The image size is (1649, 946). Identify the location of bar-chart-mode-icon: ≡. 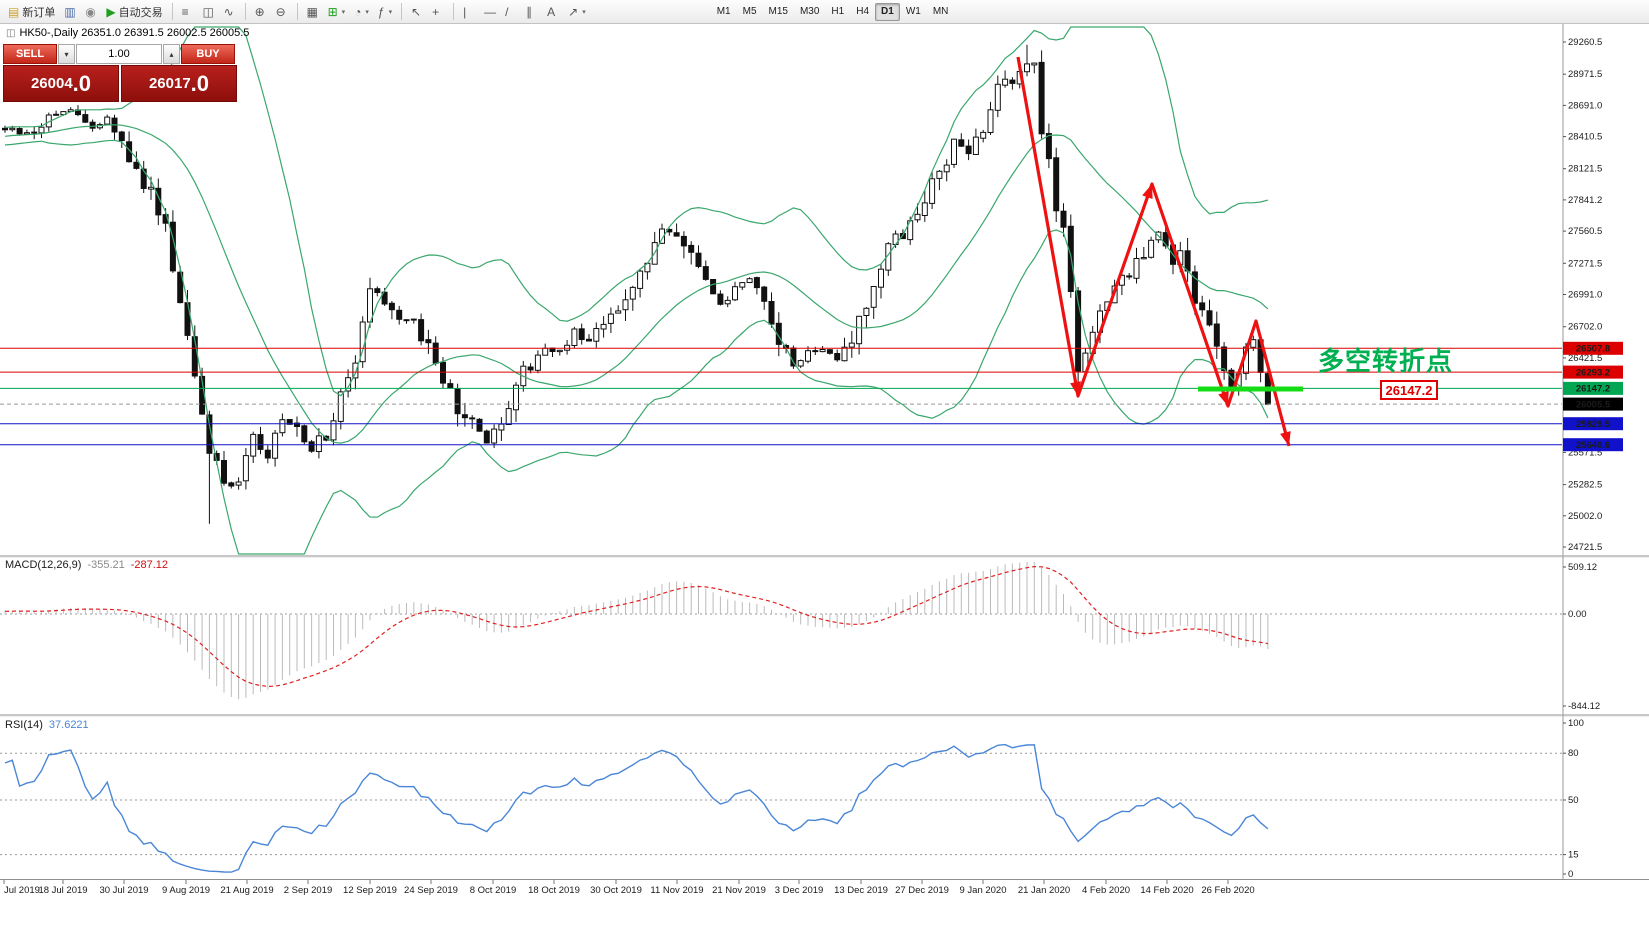
(185, 11).